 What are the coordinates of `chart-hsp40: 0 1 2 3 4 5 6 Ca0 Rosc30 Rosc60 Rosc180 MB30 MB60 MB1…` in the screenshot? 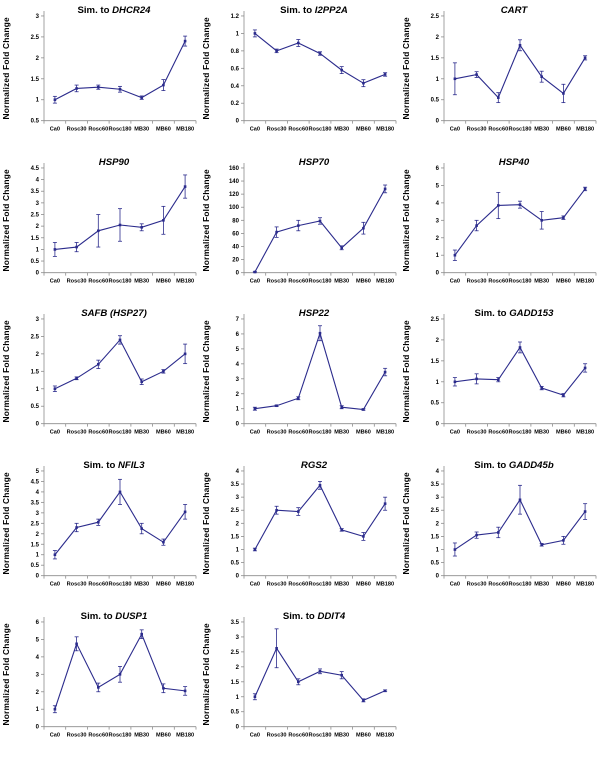 It's located at (500, 227).